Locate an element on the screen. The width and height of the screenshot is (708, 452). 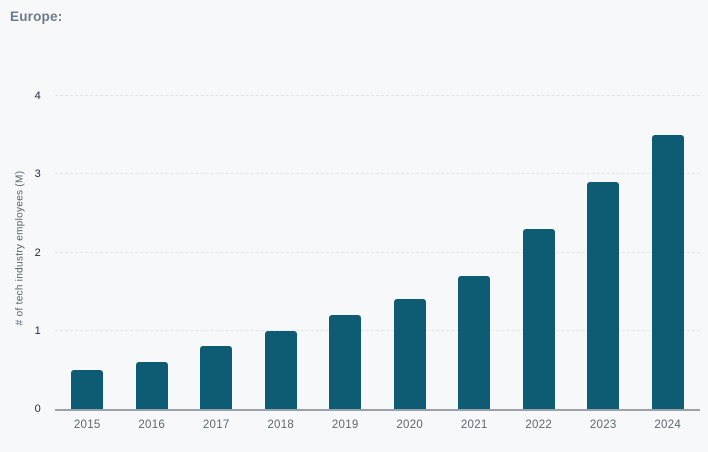
bar-slot-2019 is located at coordinates (345, 252).